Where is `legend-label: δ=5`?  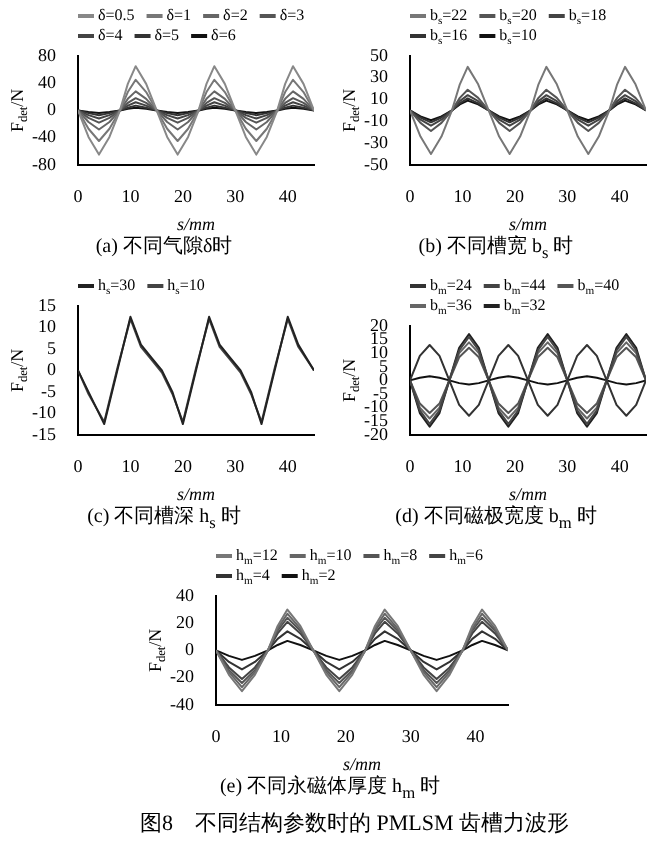
legend-label: δ=5 is located at coordinates (167, 35).